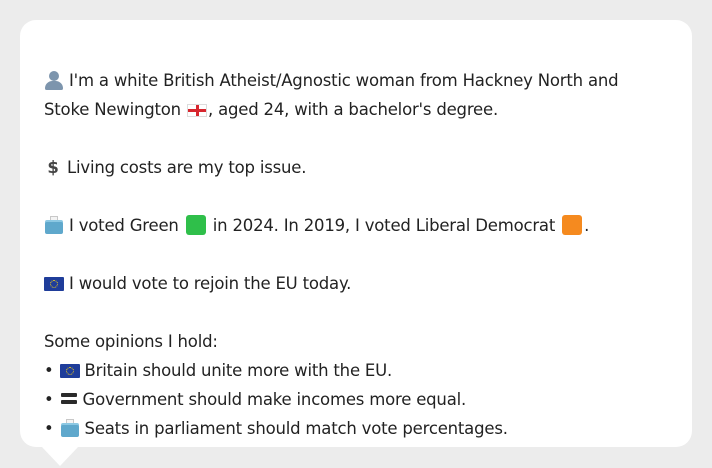 This screenshot has width=712, height=468. I want to click on england-flag-icon, so click(196, 110).